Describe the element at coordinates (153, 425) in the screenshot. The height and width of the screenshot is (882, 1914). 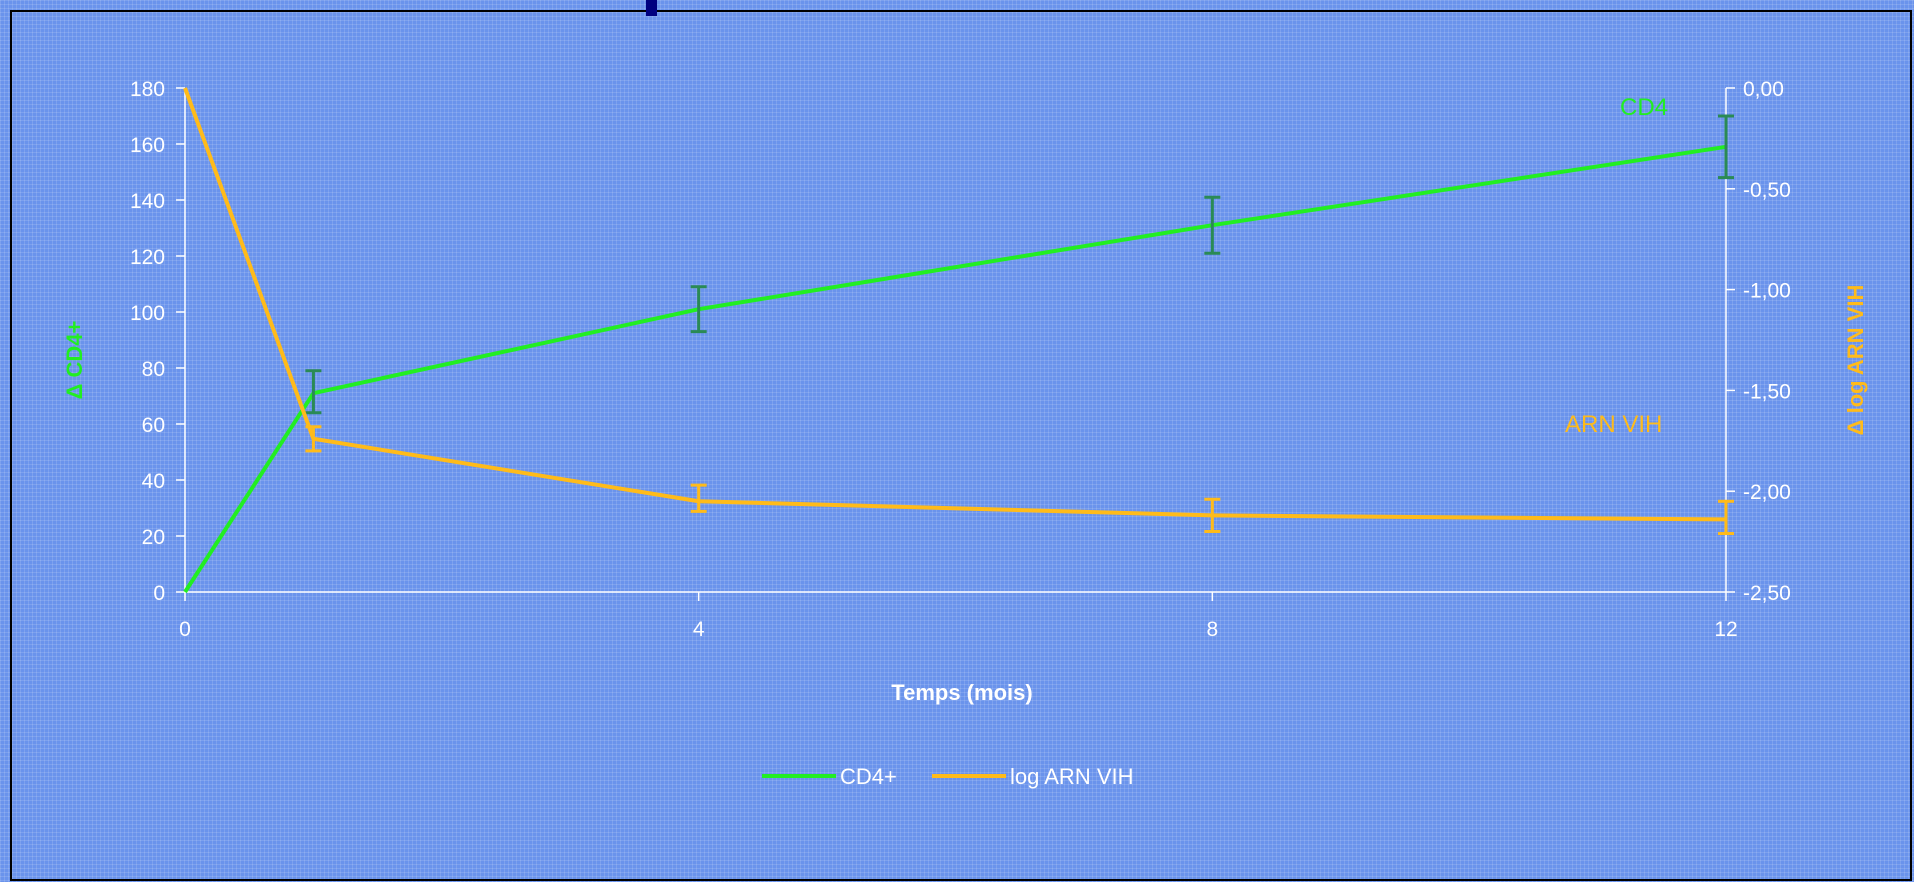
I see `y-left-tick-label: 60` at that location.